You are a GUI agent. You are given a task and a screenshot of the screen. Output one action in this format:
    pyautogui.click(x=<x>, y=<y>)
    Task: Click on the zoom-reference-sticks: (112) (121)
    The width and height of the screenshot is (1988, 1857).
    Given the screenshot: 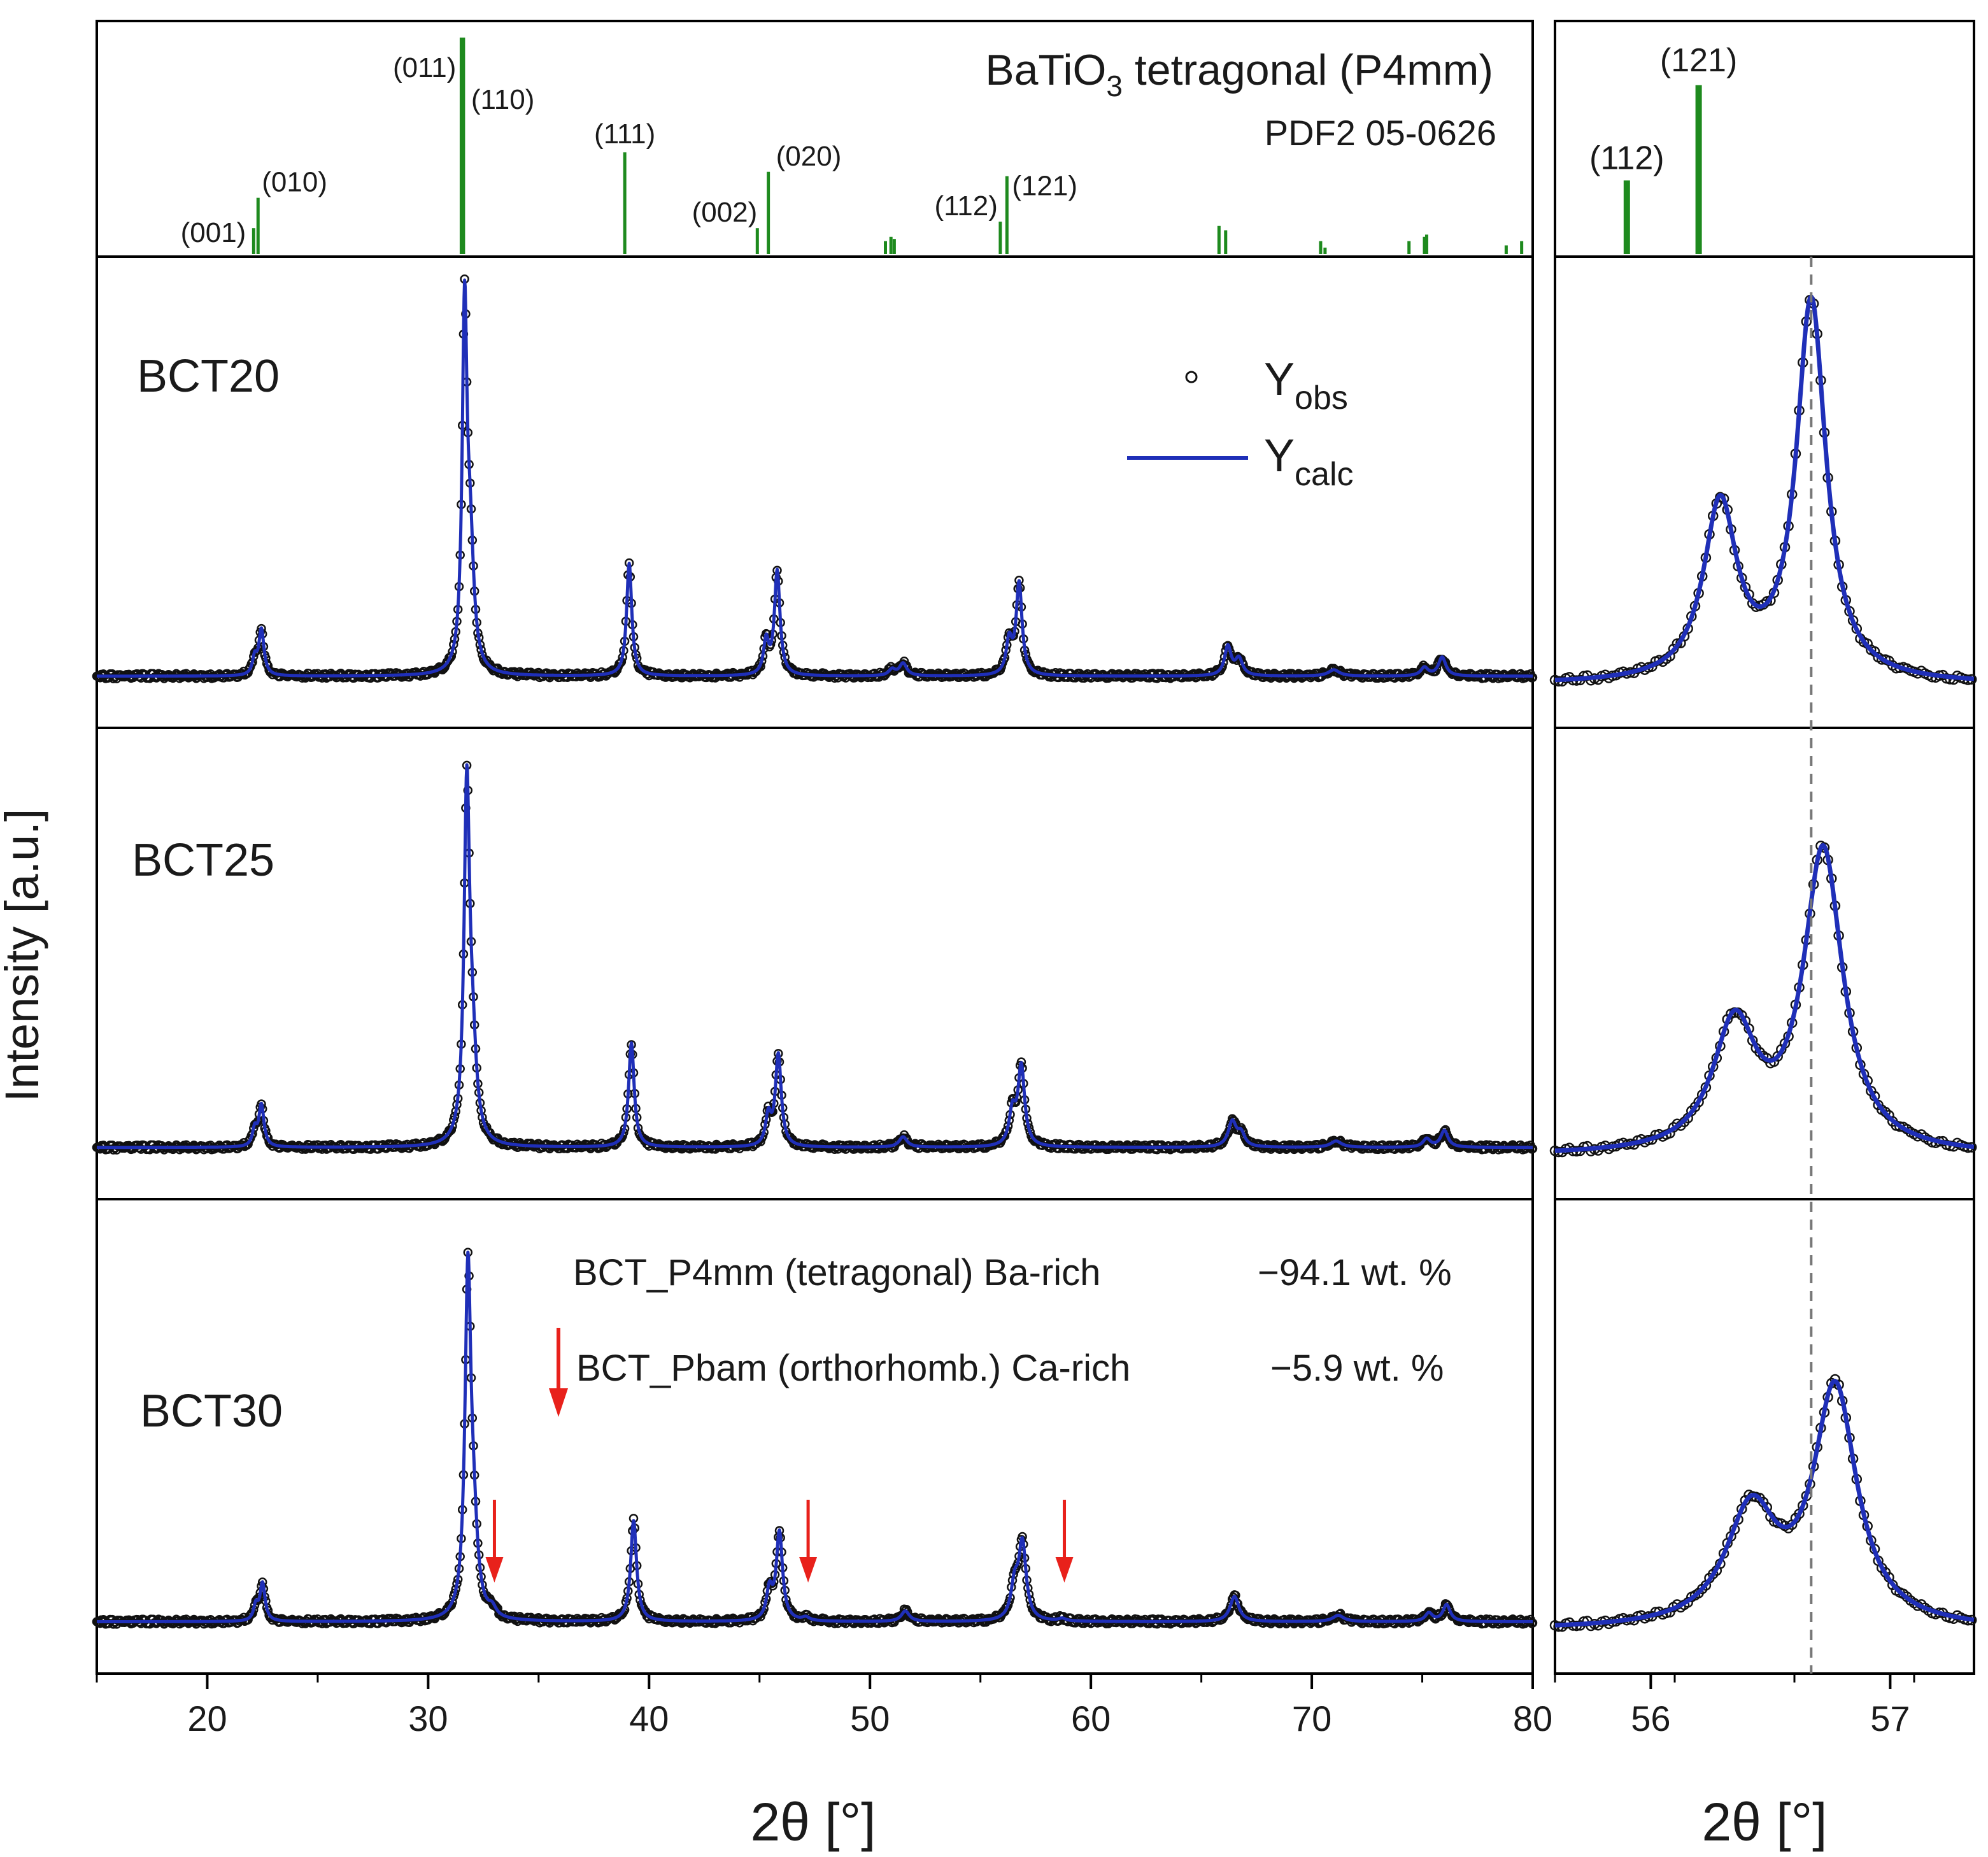 What is the action you would take?
    pyautogui.click(x=1663, y=148)
    